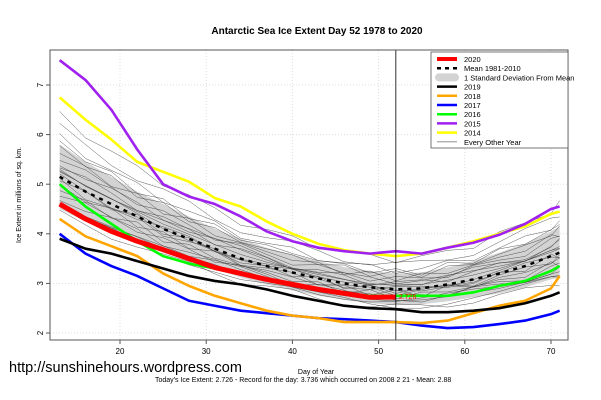 The image size is (601, 400). I want to click on legend-label: 2018, so click(472, 96).